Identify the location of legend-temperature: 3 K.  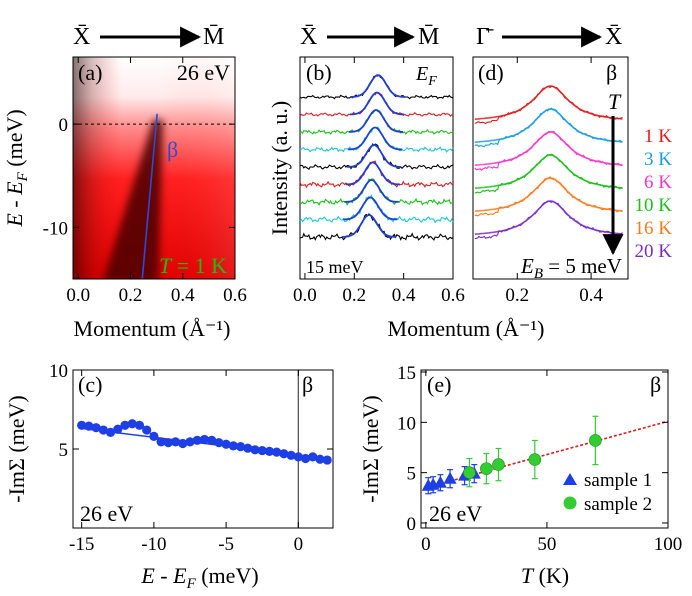
(658, 159).